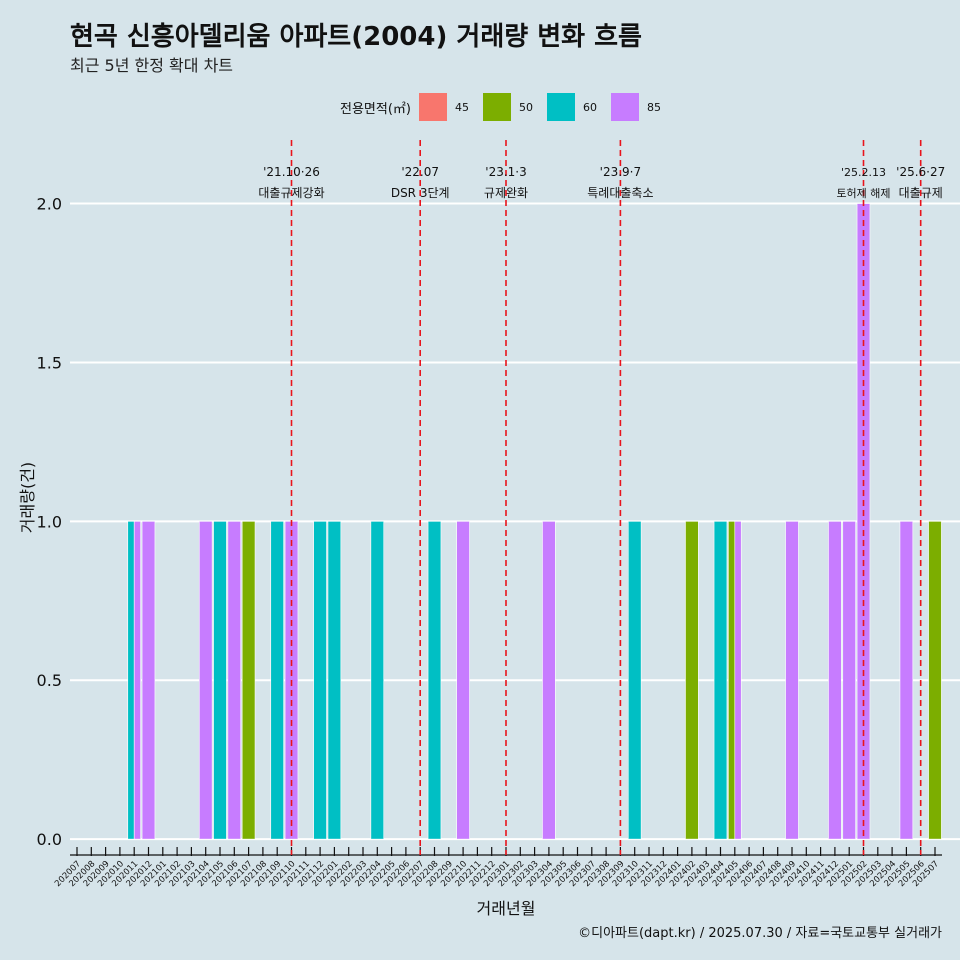 The width and height of the screenshot is (960, 960). I want to click on legend-label-50: 50, so click(525, 107).